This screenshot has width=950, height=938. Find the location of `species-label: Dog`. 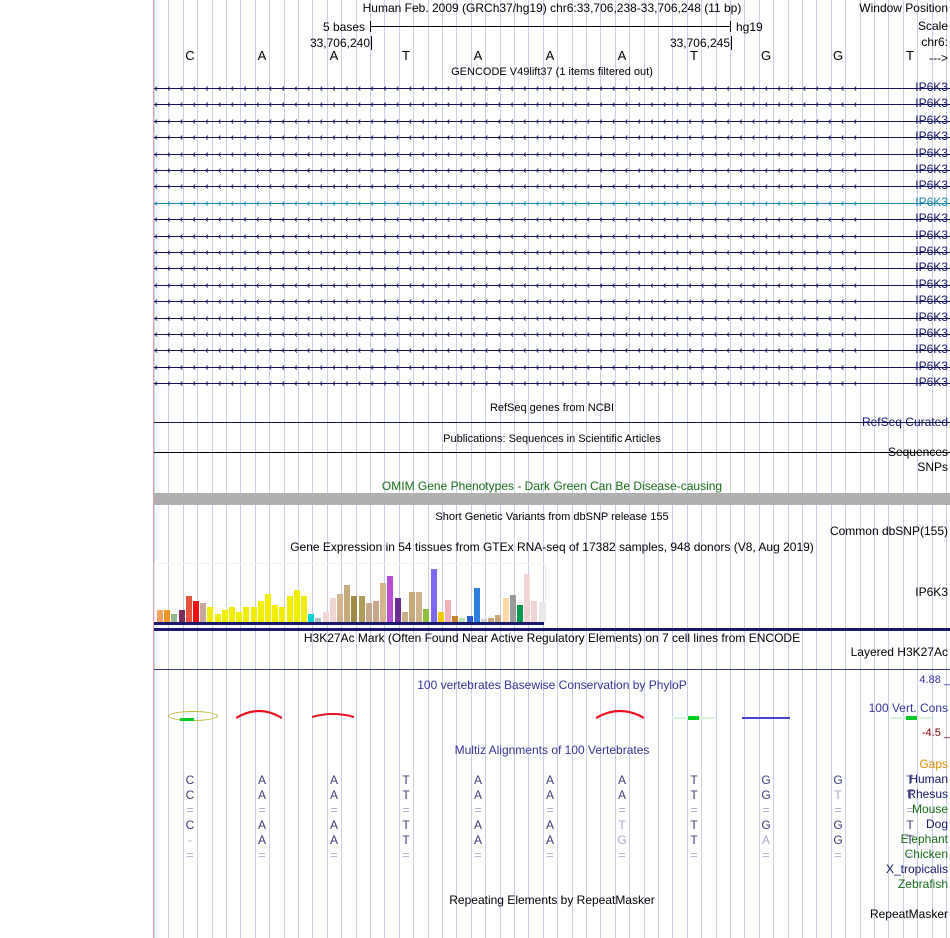

species-label: Dog is located at coordinates (936, 824).